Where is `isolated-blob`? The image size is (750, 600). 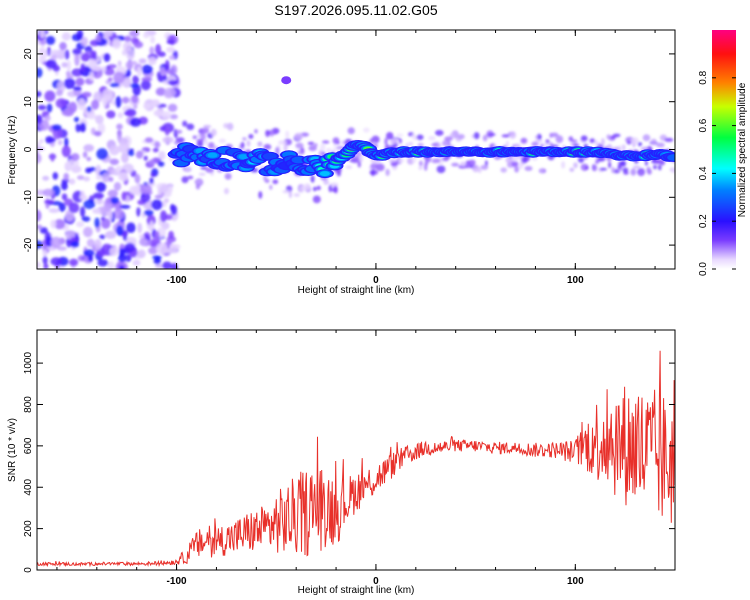
isolated-blob is located at coordinates (286, 80).